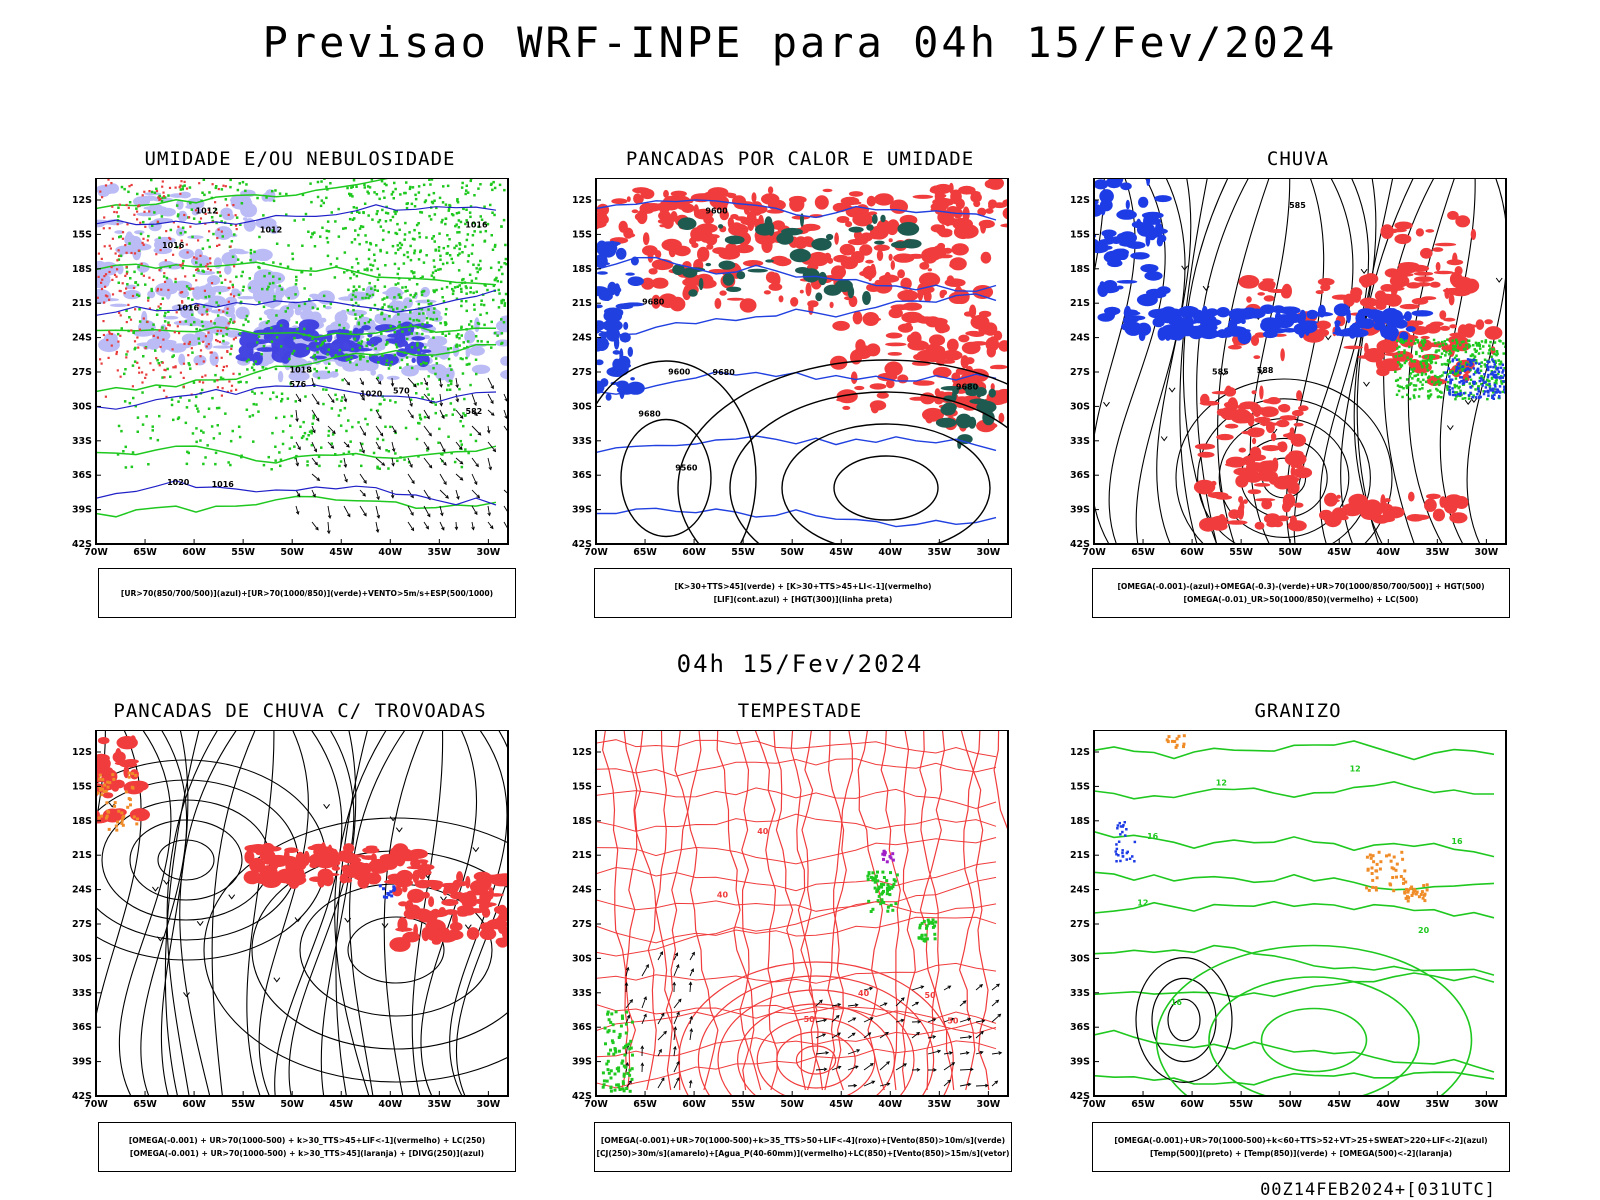 This screenshot has width=1600, height=1200. What do you see at coordinates (1294, 915) in the screenshot?
I see `map-content: 12 12 12 16 16 20 16` at bounding box center [1294, 915].